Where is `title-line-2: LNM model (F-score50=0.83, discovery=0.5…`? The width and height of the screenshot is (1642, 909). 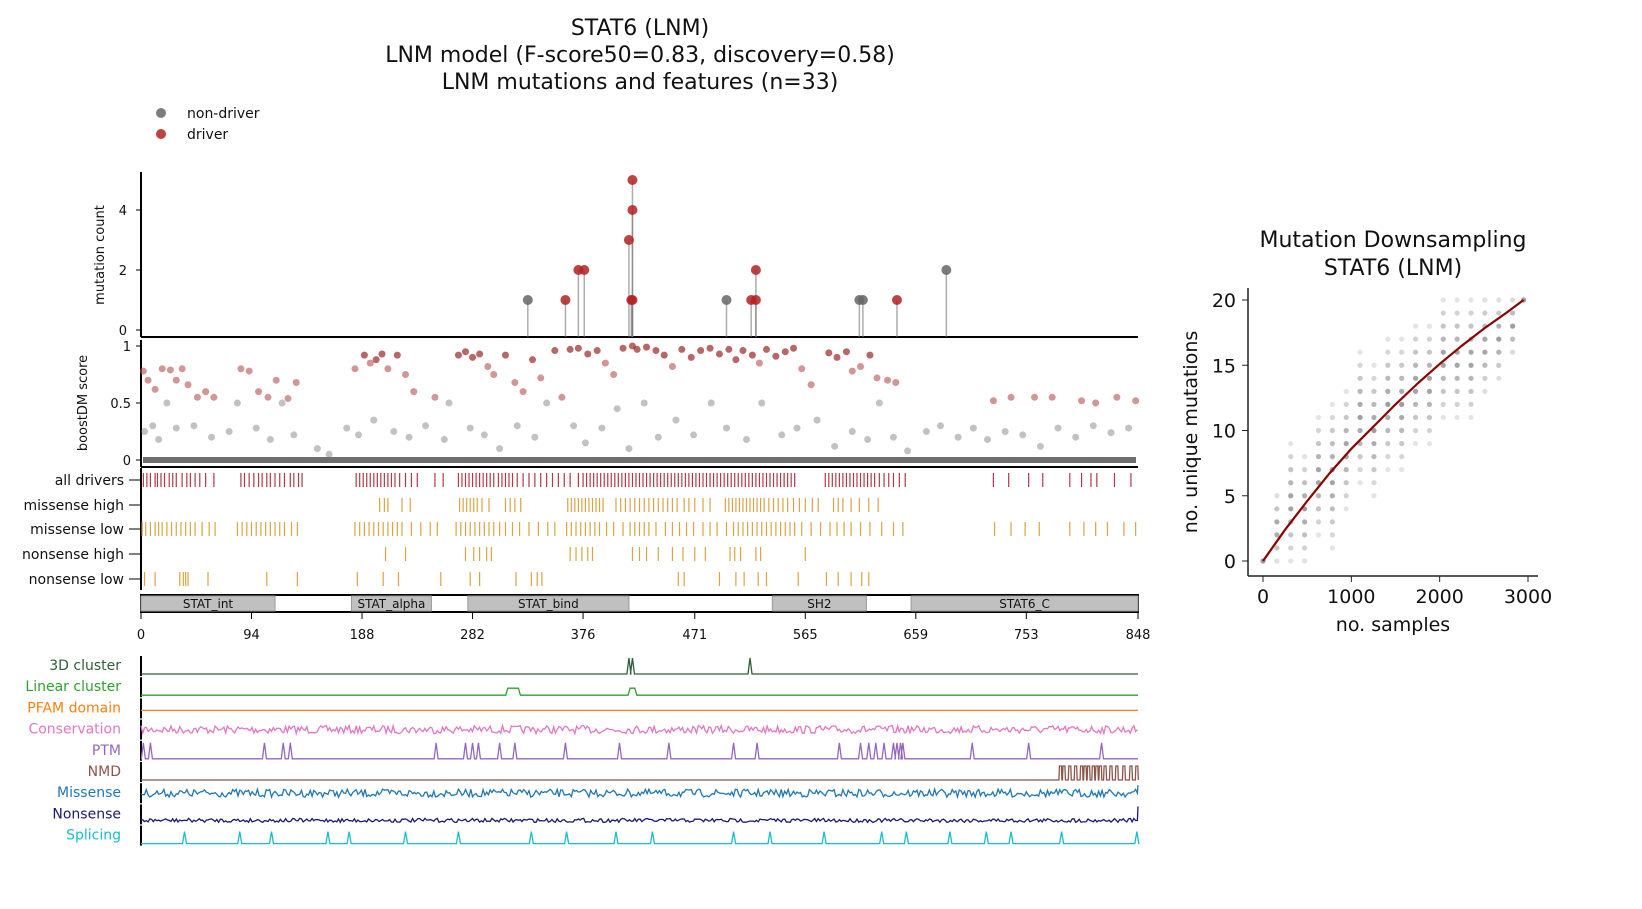 title-line-2: LNM model (F-score50=0.83, discovery=0.5… is located at coordinates (640, 55).